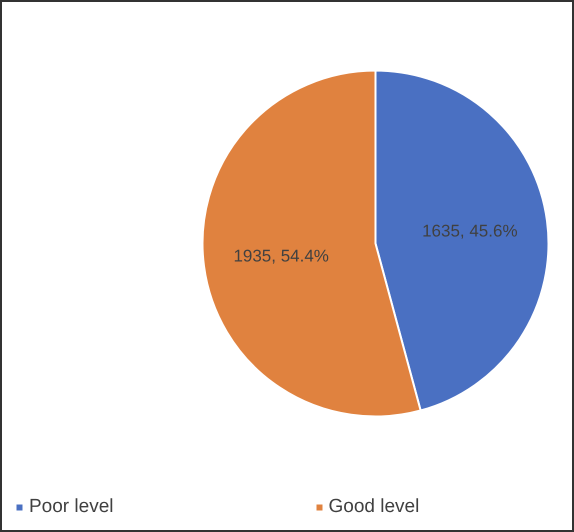 This screenshot has width=574, height=532. What do you see at coordinates (281, 256) in the screenshot?
I see `data-label: 1935, 54.4%` at bounding box center [281, 256].